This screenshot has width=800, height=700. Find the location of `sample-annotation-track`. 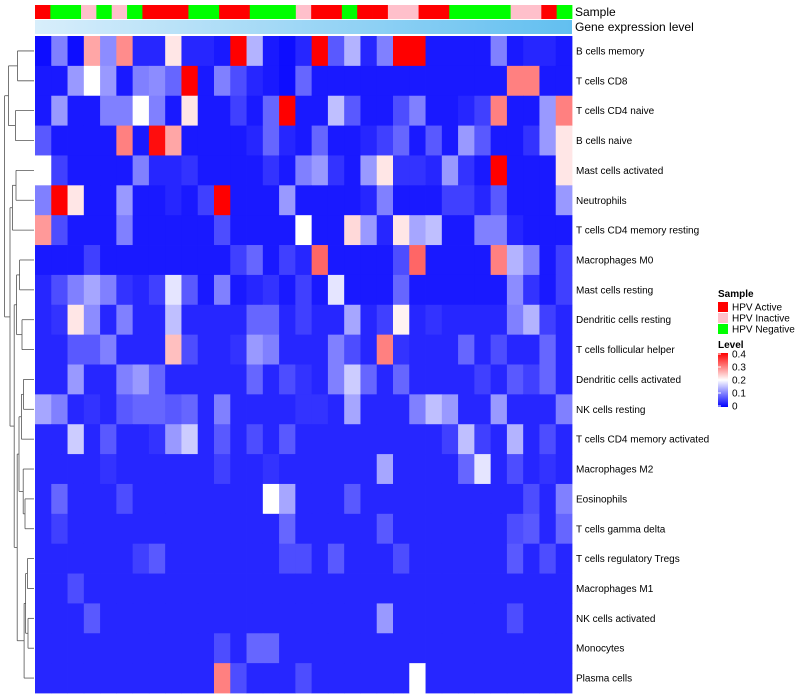

sample-annotation-track is located at coordinates (304, 12).